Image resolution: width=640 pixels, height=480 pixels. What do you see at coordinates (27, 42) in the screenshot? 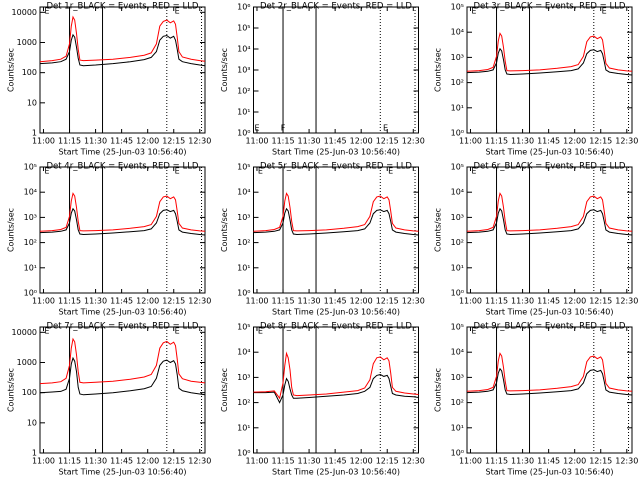
I see `y-tick-label: 1000` at bounding box center [27, 42].